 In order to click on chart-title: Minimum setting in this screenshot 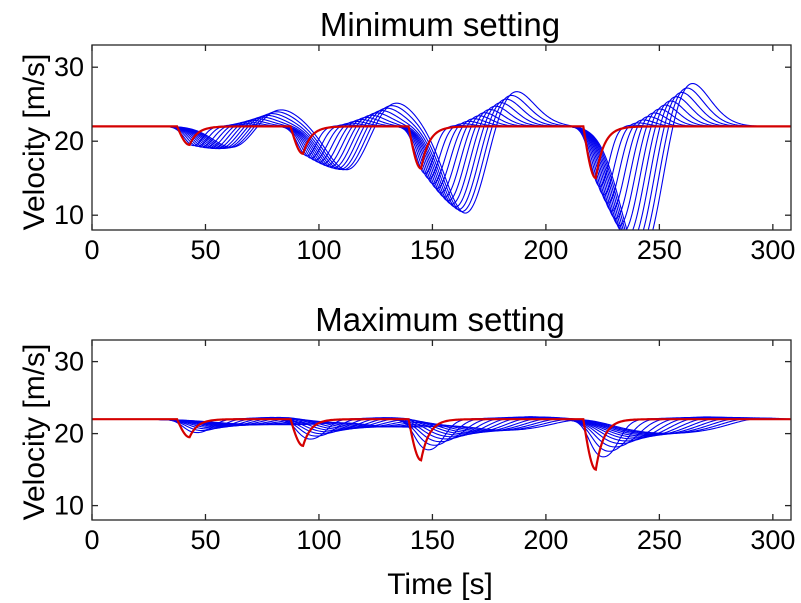, I will do `click(440, 24)`.